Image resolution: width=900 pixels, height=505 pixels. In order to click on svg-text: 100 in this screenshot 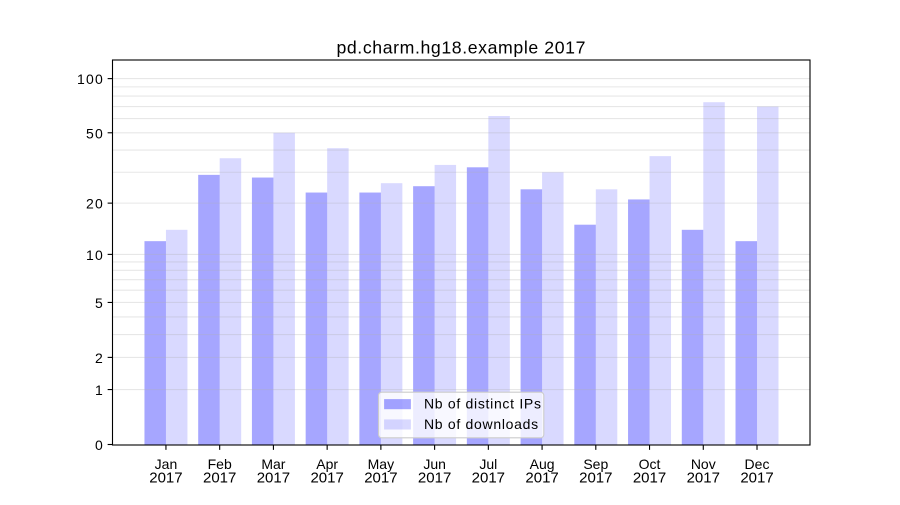, I will do `click(90, 79)`.